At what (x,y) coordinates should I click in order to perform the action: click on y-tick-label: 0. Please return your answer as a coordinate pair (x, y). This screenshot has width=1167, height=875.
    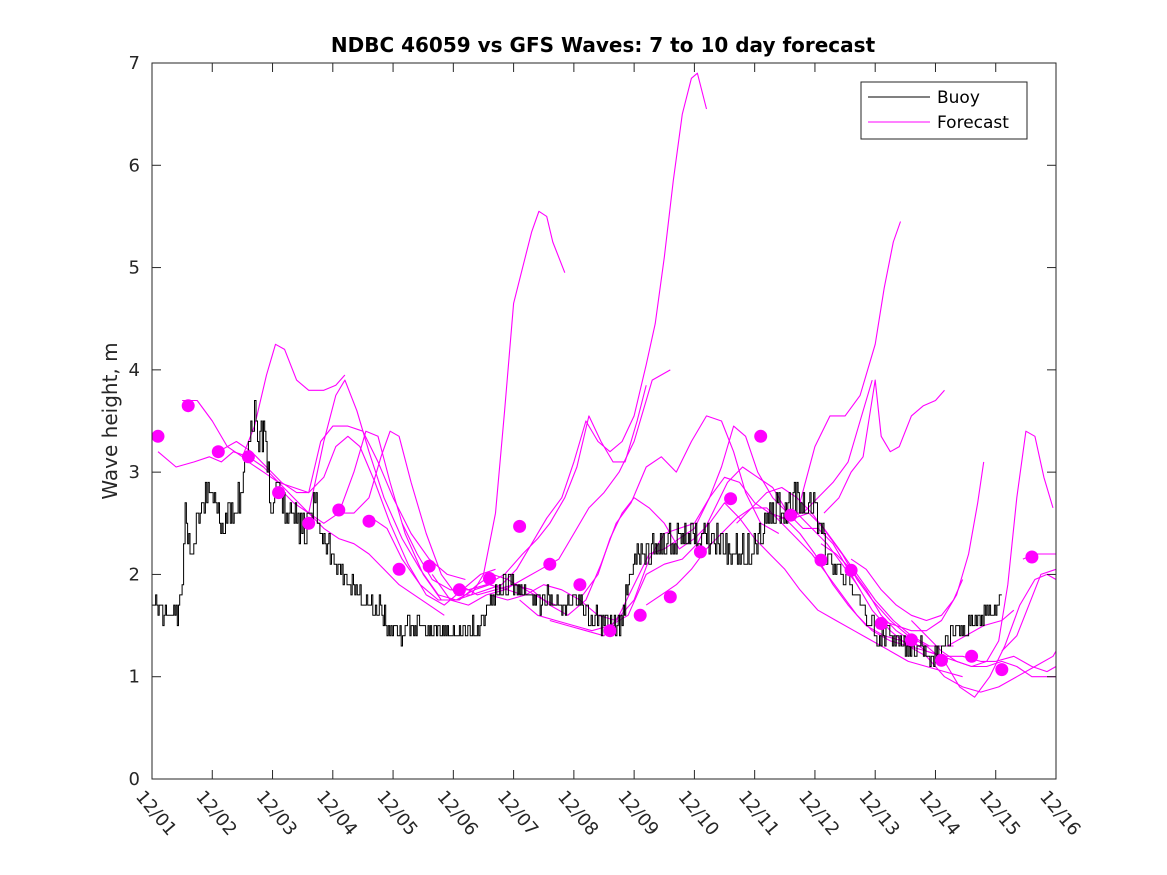
    Looking at the image, I should click on (134, 779).